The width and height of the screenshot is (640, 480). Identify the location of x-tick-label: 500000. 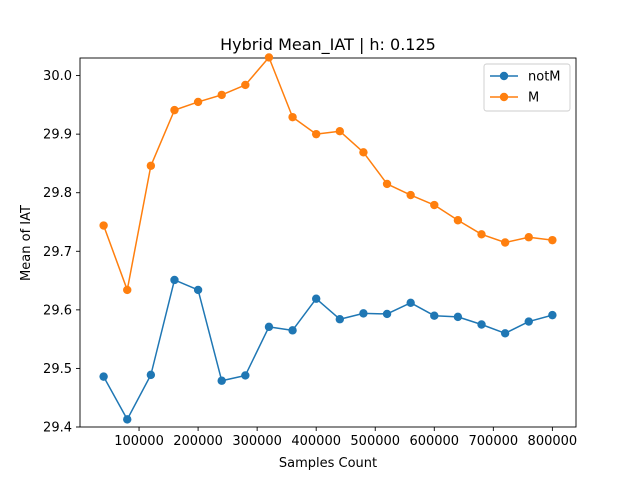
(375, 441).